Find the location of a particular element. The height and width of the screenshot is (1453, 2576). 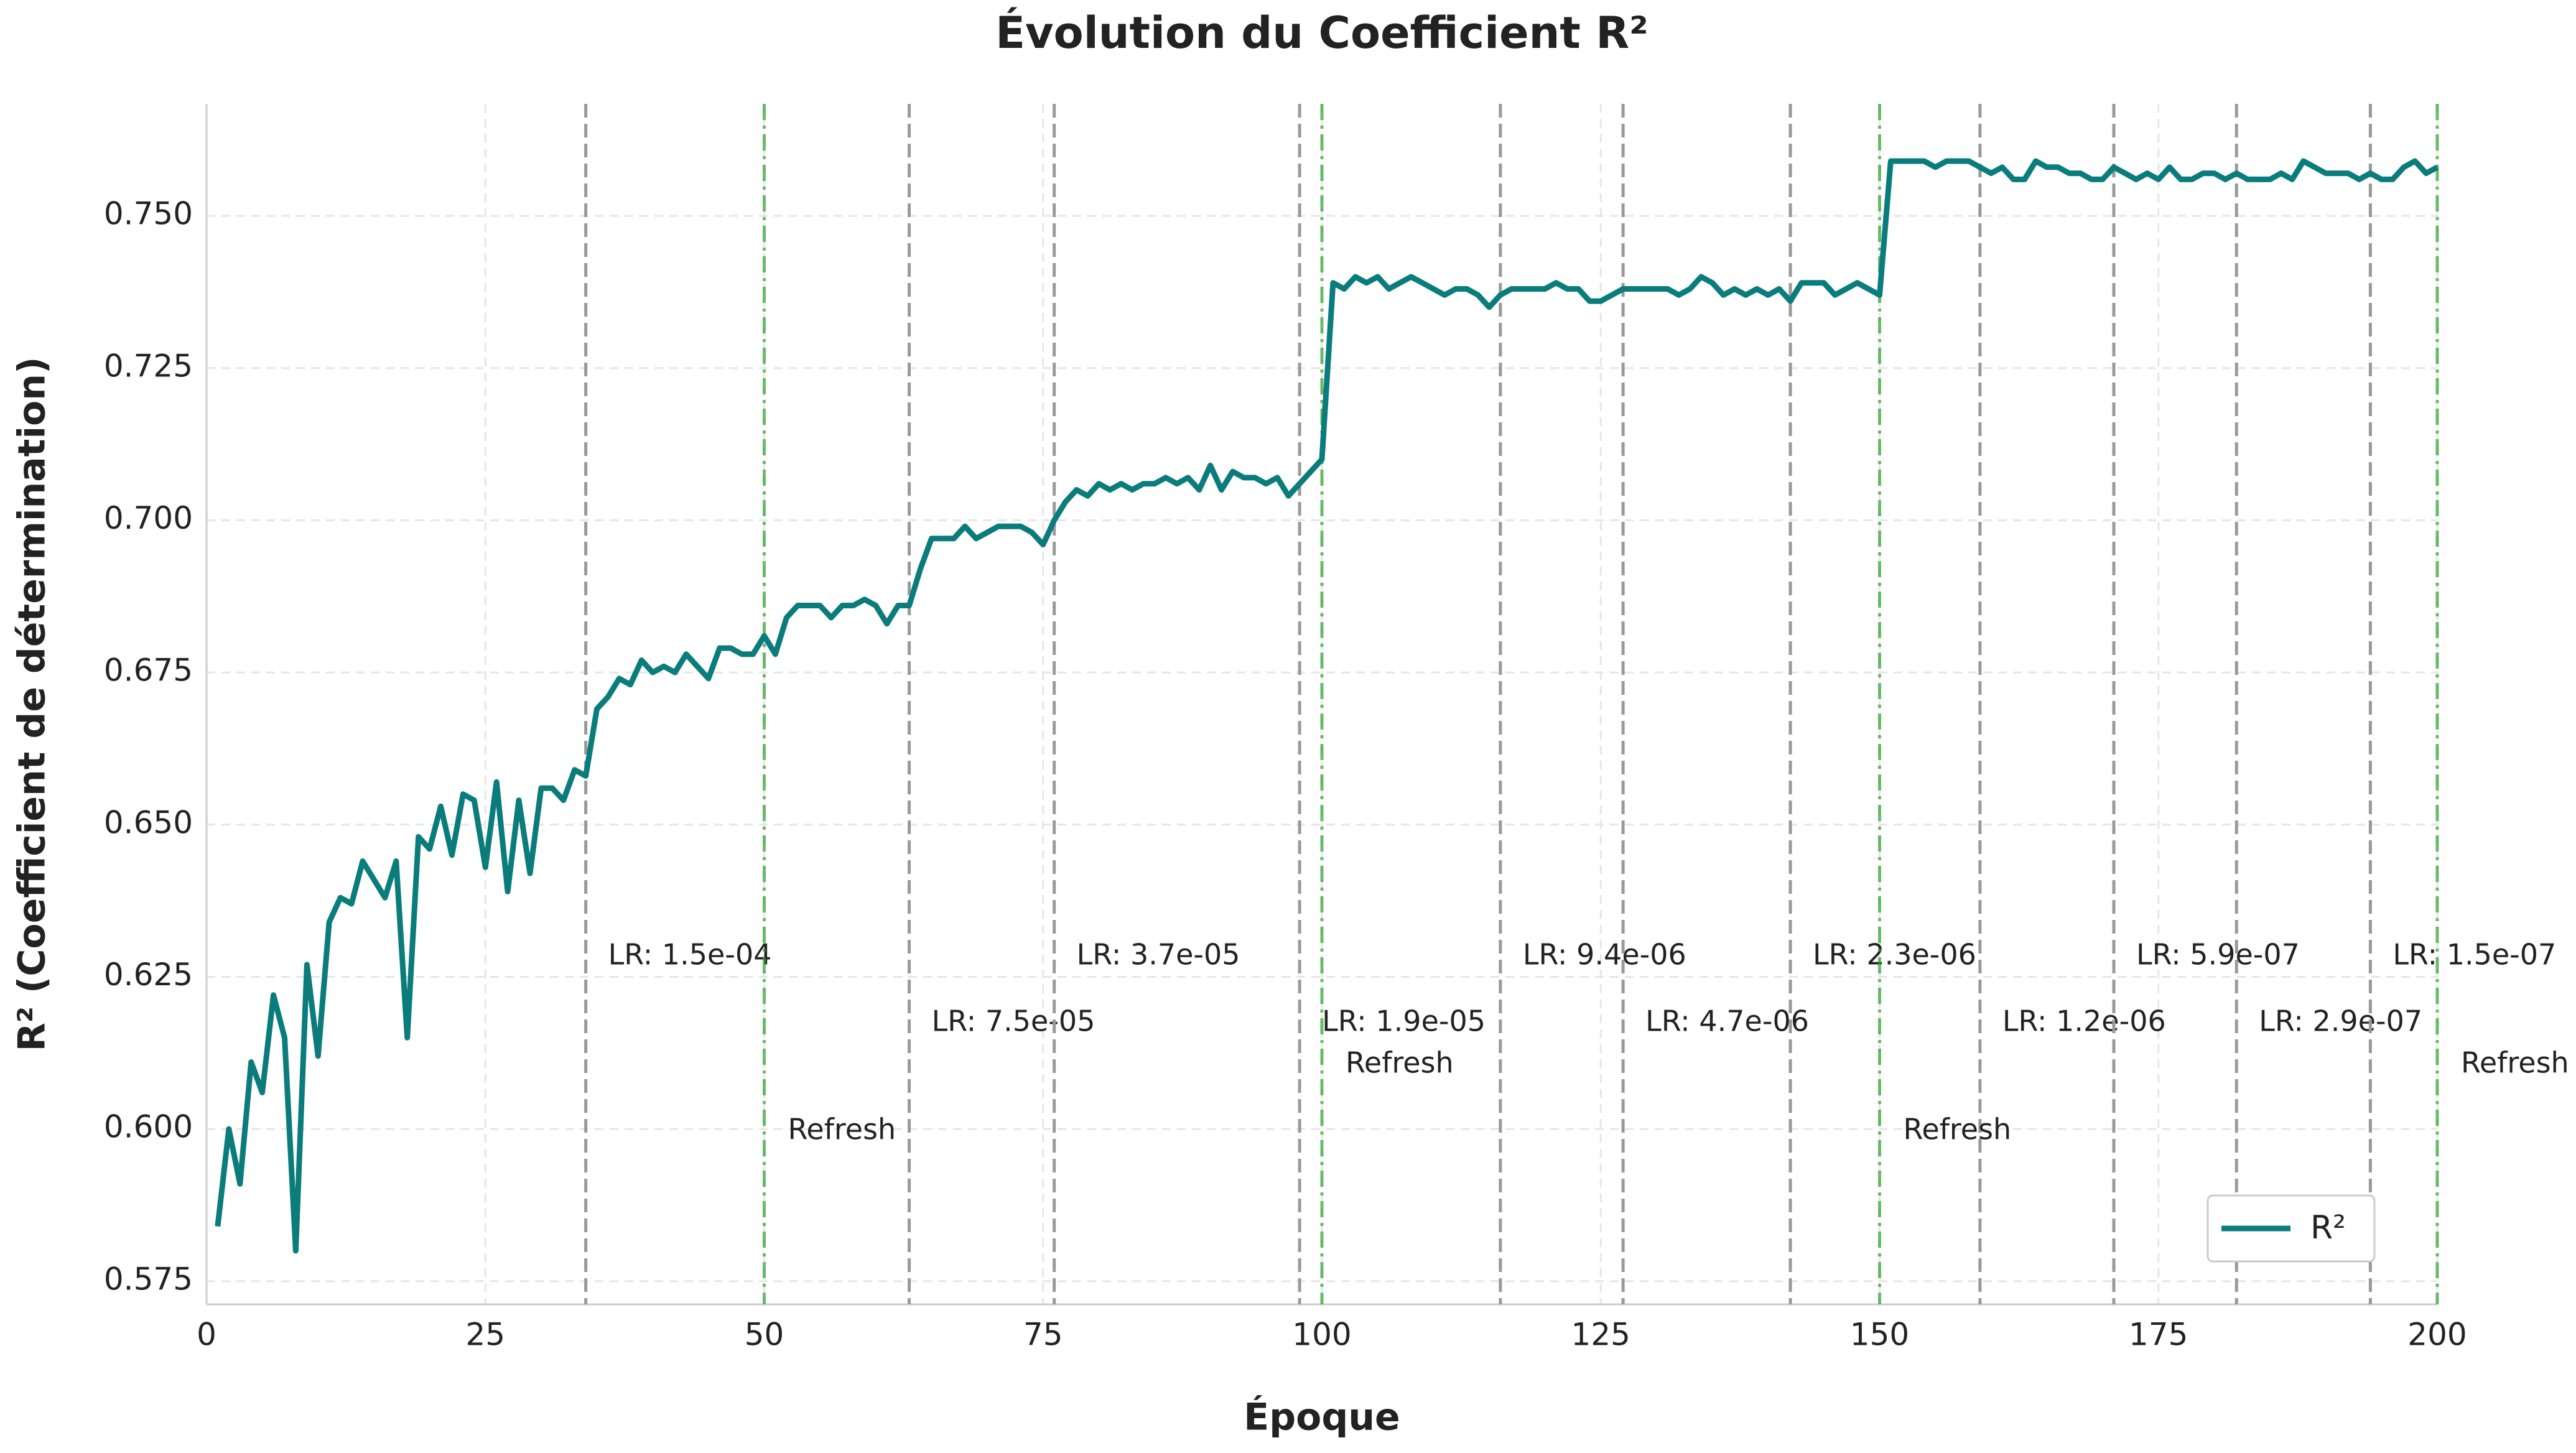

y-tick-label: 0.725 is located at coordinates (148, 366).